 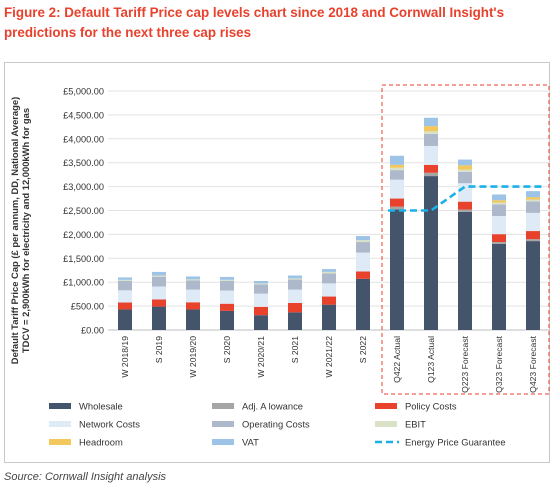 What do you see at coordinates (272, 406) in the screenshot?
I see `legend-label: Adj. A lowance` at bounding box center [272, 406].